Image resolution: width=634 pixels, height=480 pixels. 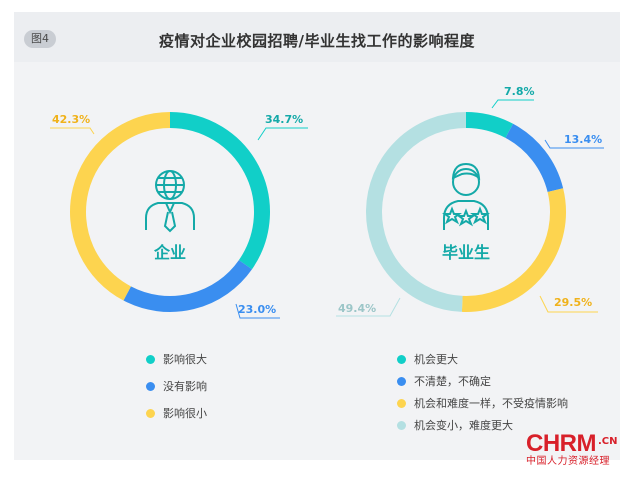 I want to click on data-label: 29.5%, so click(x=573, y=302).